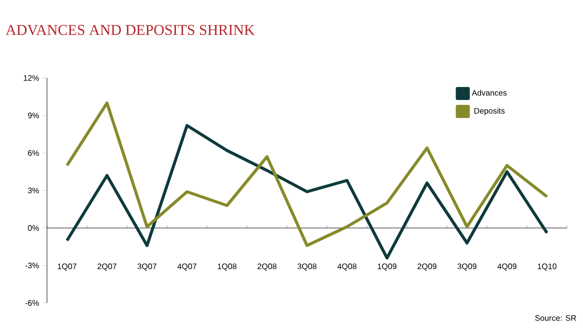 The width and height of the screenshot is (583, 328). What do you see at coordinates (33, 191) in the screenshot?
I see `y-tick-label: 3%` at bounding box center [33, 191].